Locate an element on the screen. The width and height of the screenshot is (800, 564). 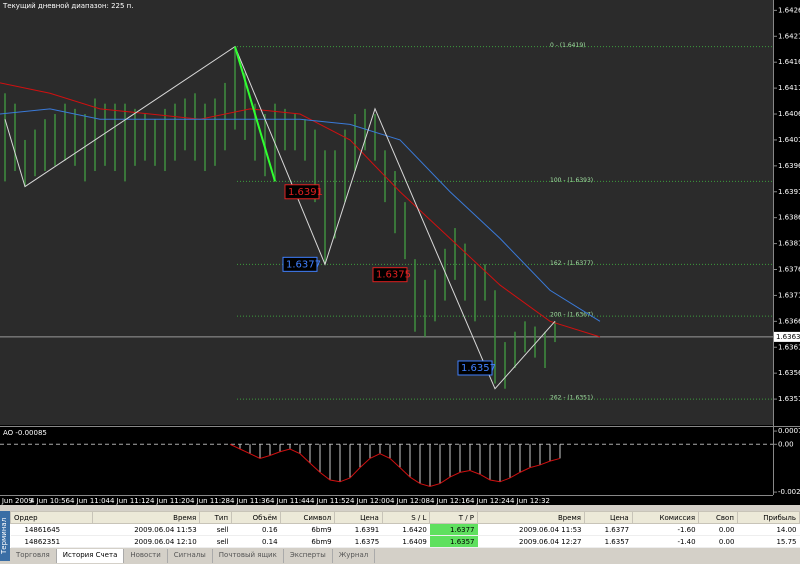
current-price-label: 1.6363 is located at coordinates (788, 337).